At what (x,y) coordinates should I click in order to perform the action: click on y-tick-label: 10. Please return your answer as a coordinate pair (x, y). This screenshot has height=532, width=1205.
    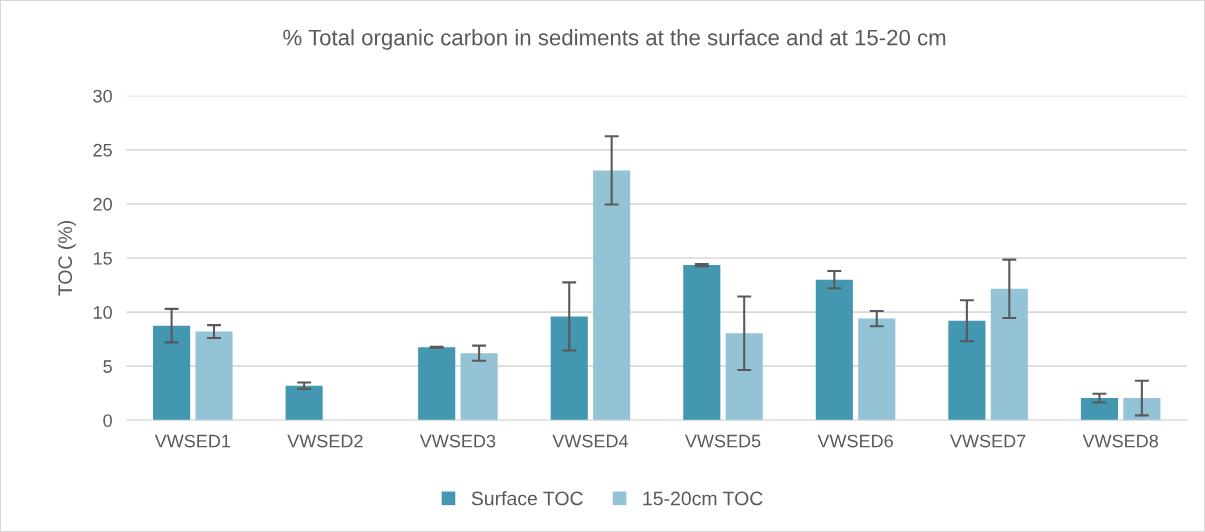
    Looking at the image, I should click on (102, 312).